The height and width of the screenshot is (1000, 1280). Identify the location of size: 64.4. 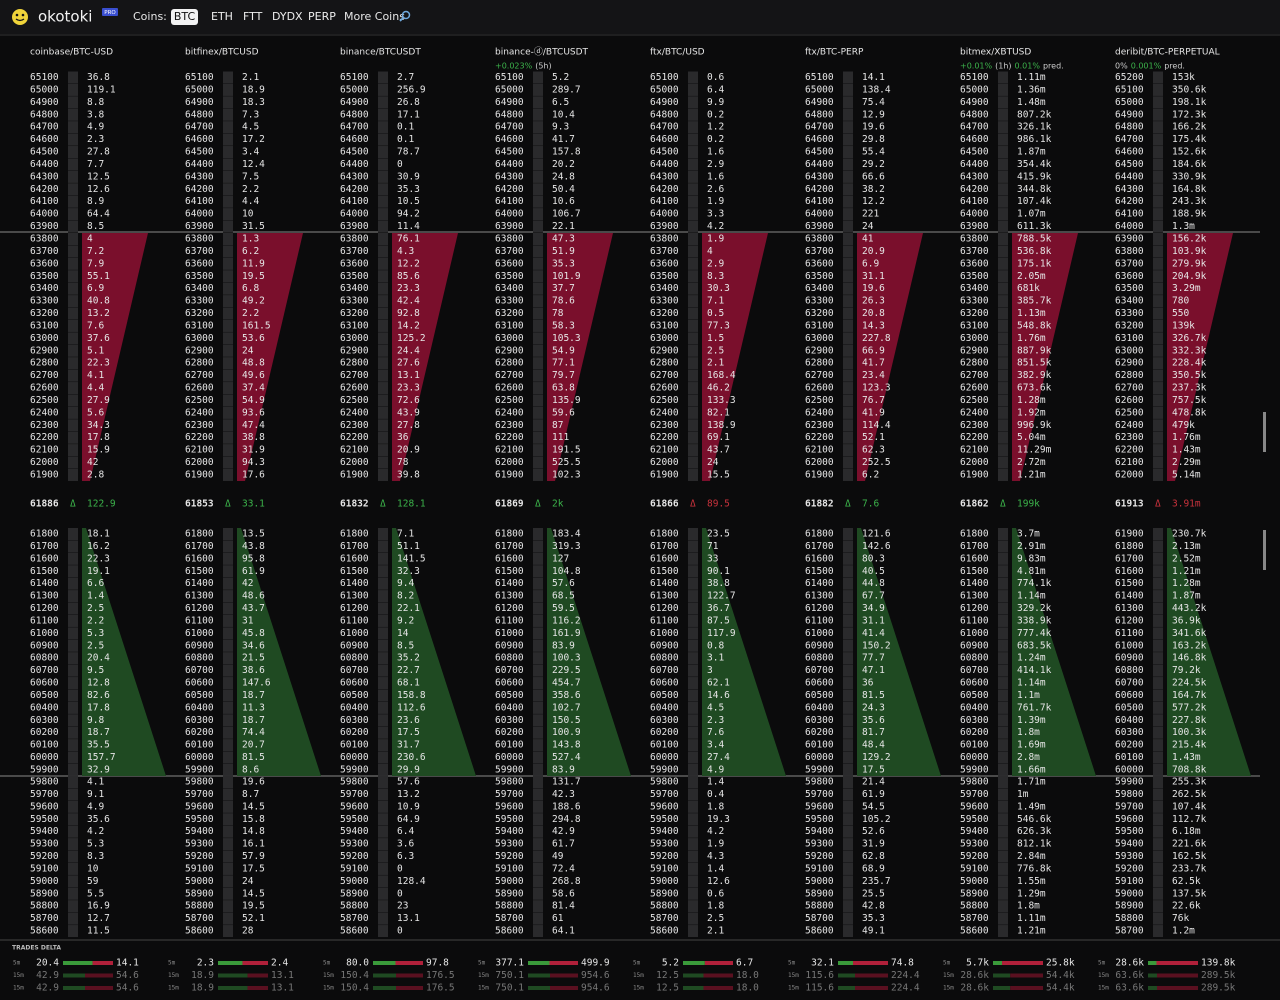
(98, 214).